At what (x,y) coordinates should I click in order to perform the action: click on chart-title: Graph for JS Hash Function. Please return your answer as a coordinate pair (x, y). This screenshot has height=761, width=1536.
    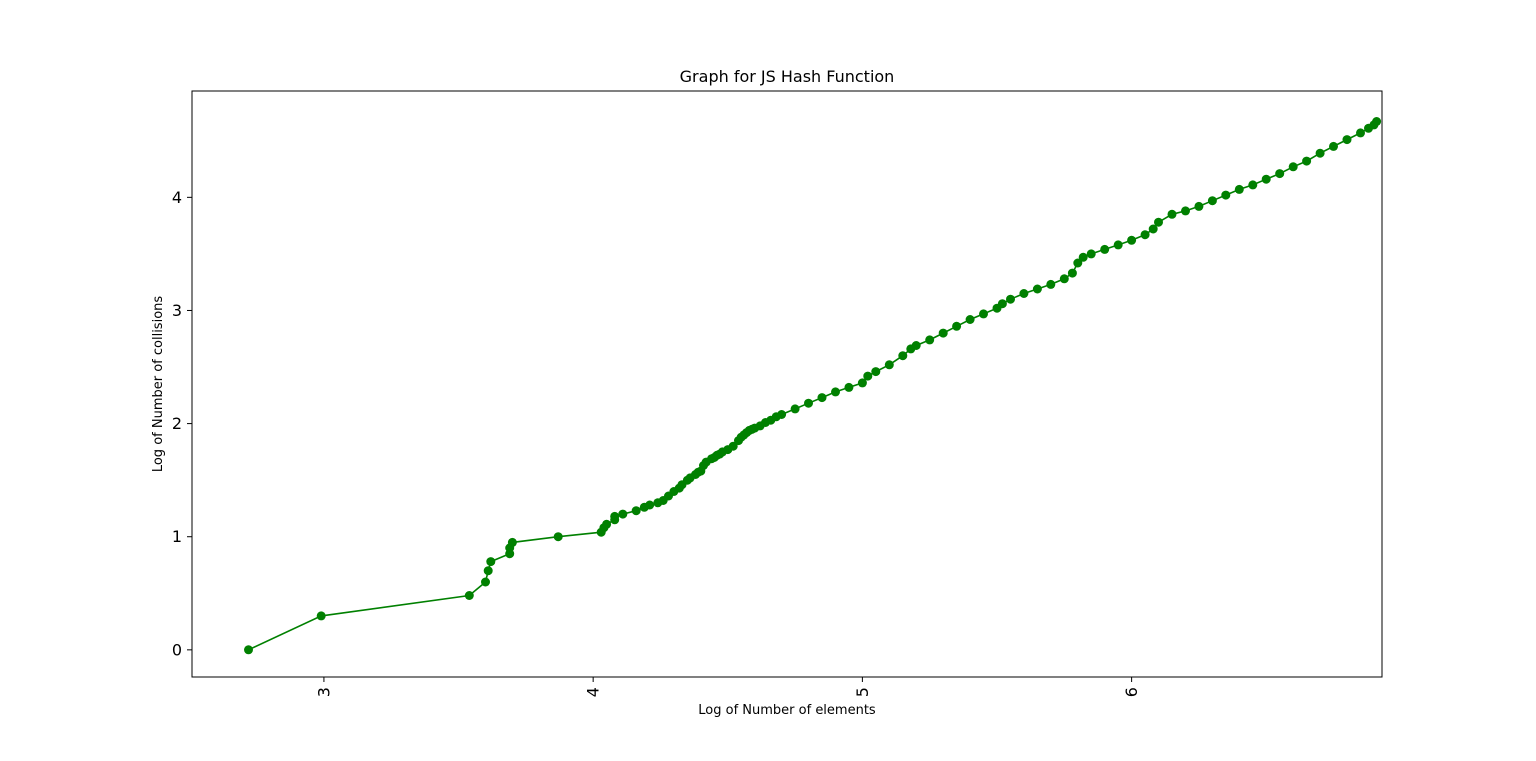
    Looking at the image, I should click on (787, 76).